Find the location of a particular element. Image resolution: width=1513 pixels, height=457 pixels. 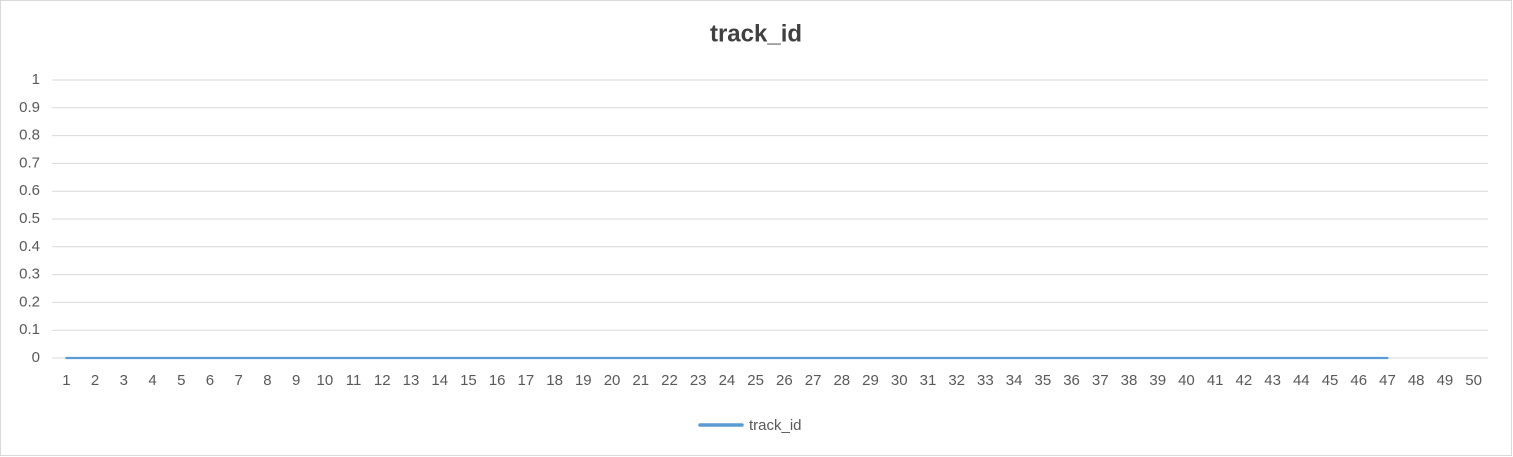

y-tick-label: 0.3 is located at coordinates (29, 274).